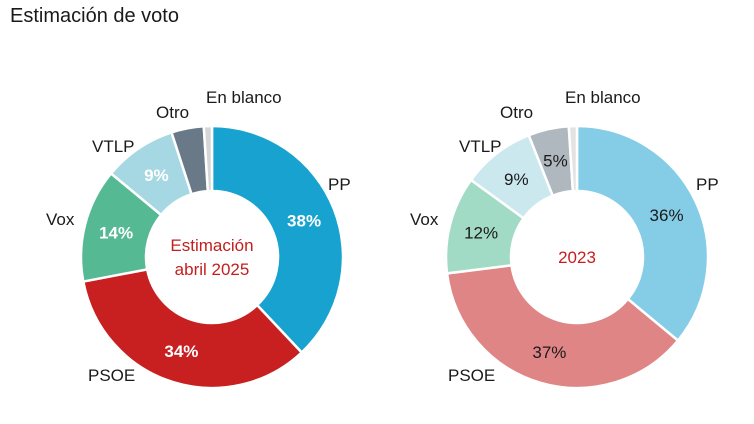 This screenshot has width=754, height=424. I want to click on value-label-psoe: 34%, so click(181, 351).